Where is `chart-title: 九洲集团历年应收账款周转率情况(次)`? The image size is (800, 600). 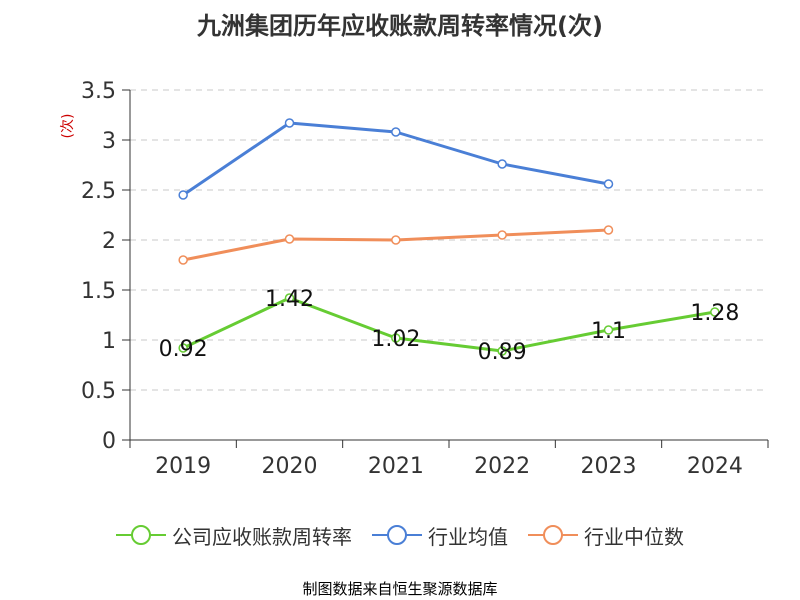
chart-title: 九洲集团历年应收账款周转率情况(次) is located at coordinates (400, 26).